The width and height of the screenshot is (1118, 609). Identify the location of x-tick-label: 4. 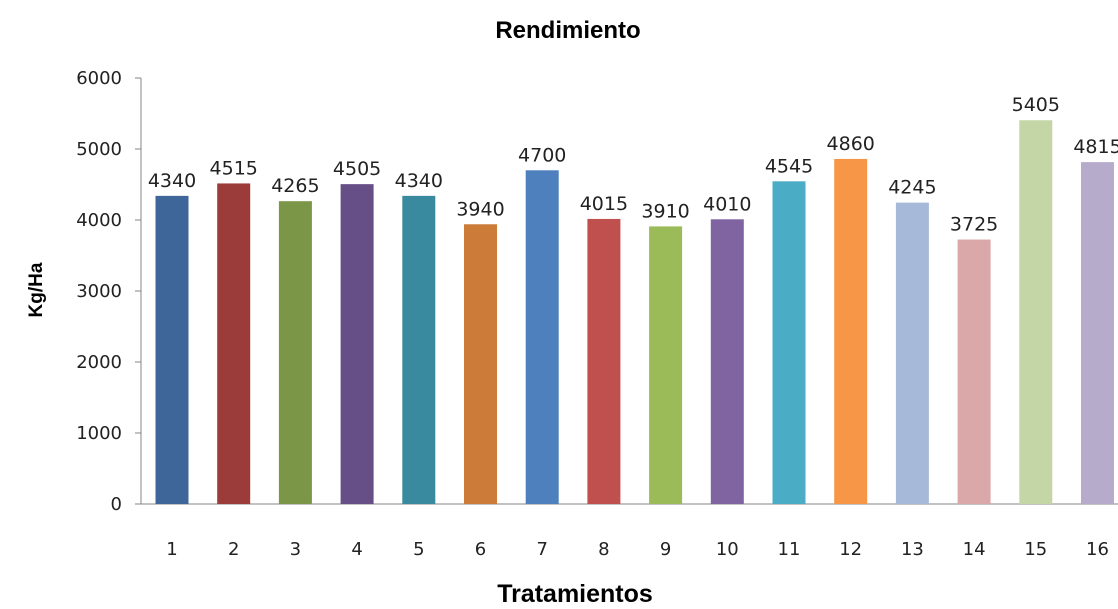
(356, 549).